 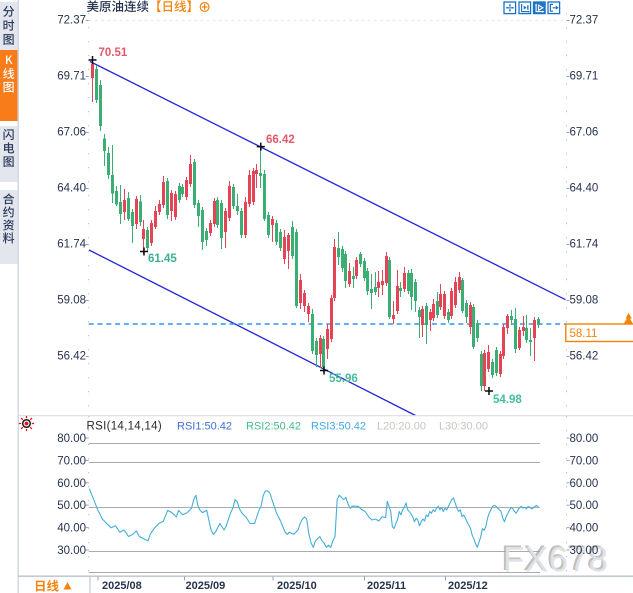 What do you see at coordinates (113, 53) in the screenshot?
I see `svg-text: 70.51` at bounding box center [113, 53].